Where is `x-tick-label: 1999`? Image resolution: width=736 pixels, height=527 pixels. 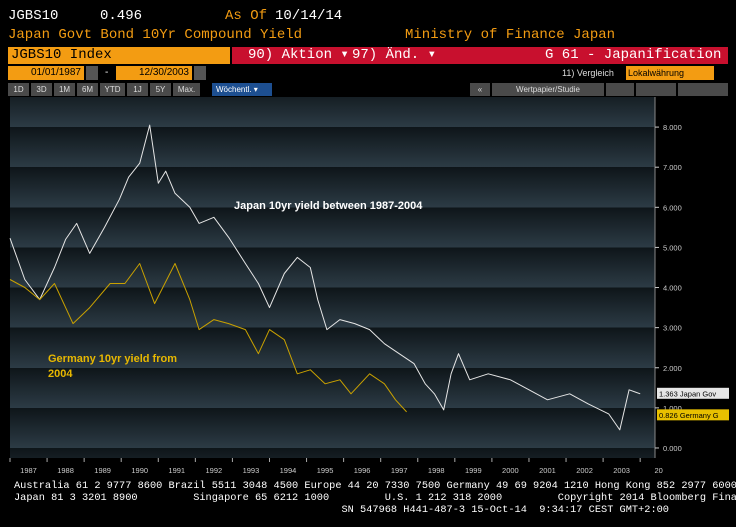
x-tick-label: 1999 is located at coordinates (473, 470).